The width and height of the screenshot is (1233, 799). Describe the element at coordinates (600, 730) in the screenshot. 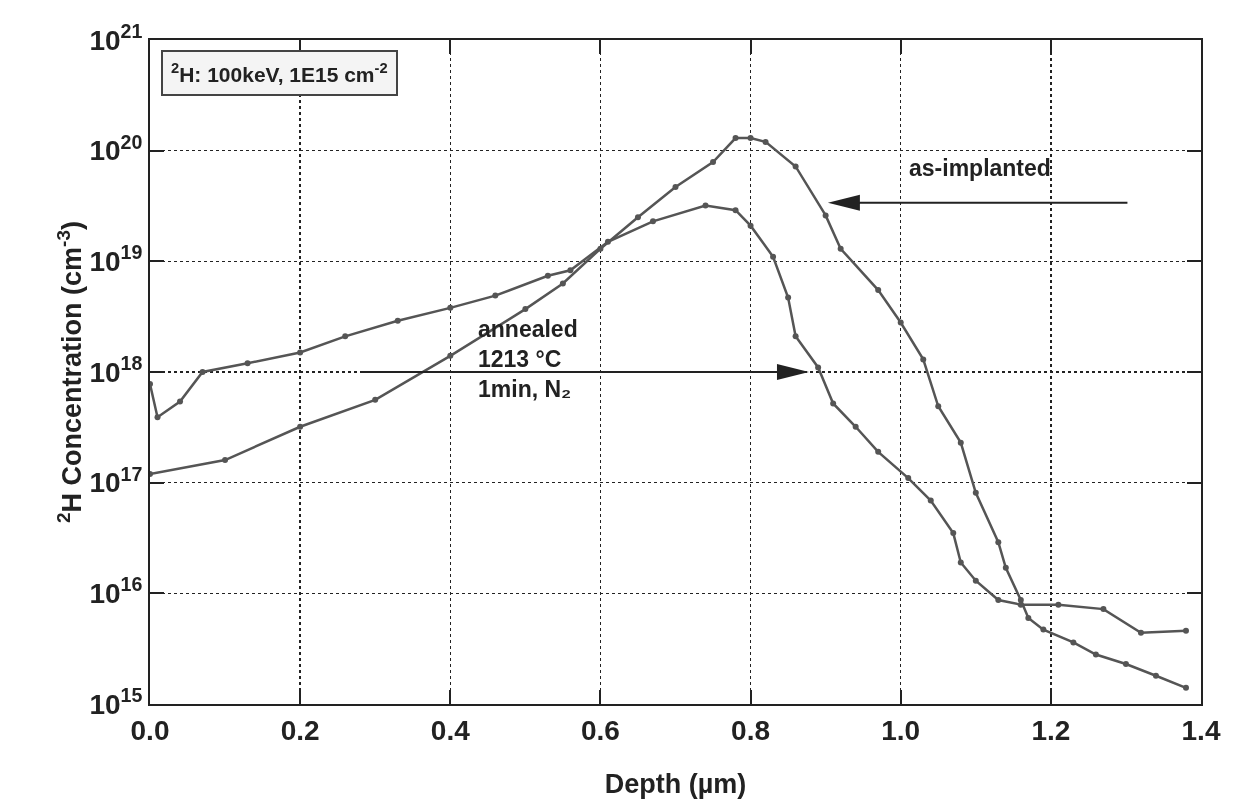

I see `x-tick-label: 0.6` at that location.